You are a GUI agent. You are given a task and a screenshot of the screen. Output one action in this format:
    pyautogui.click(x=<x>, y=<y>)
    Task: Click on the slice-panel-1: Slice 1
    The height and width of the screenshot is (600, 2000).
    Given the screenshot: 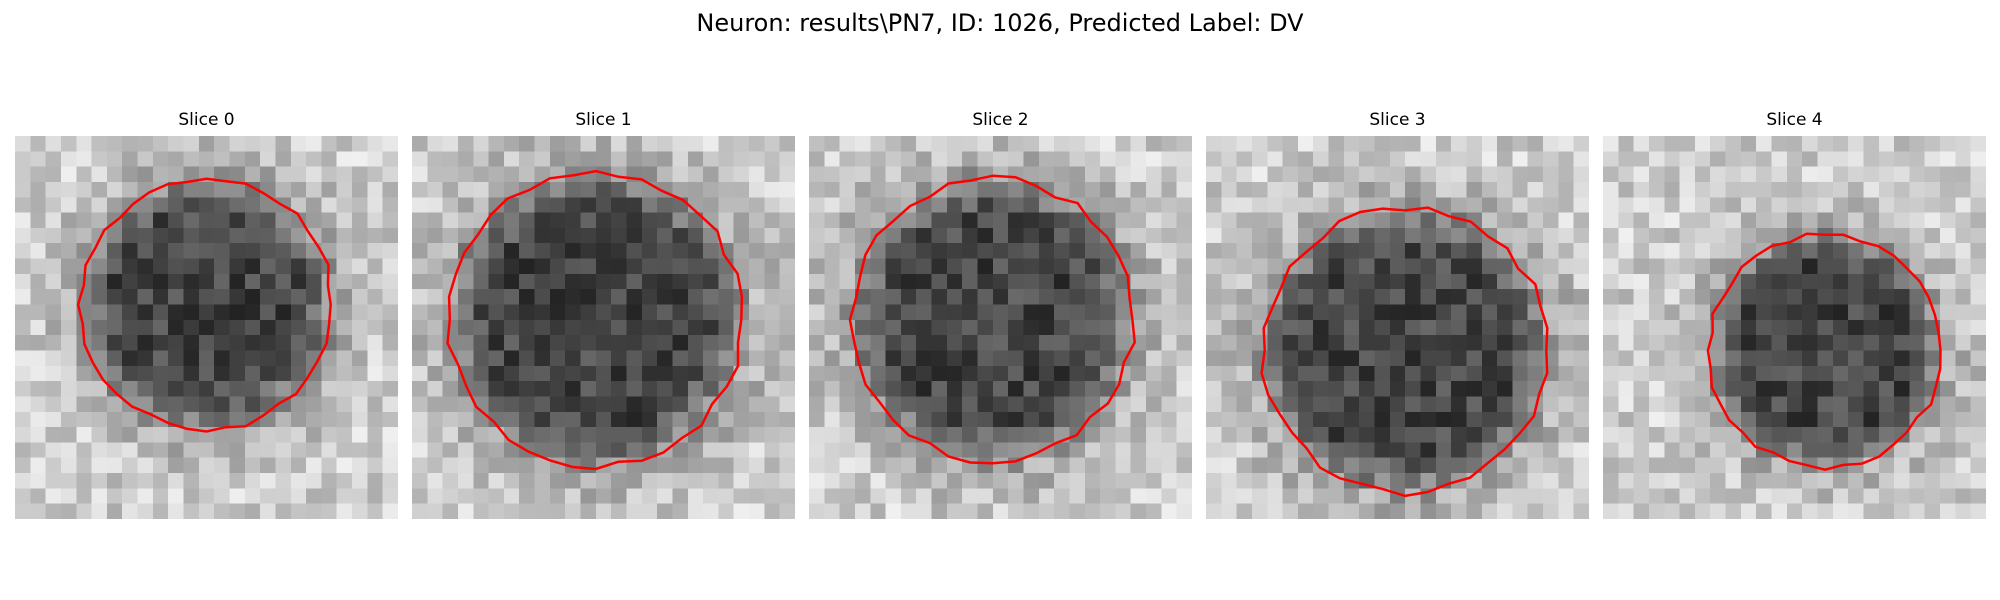 What is the action you would take?
    pyautogui.click(x=603, y=314)
    